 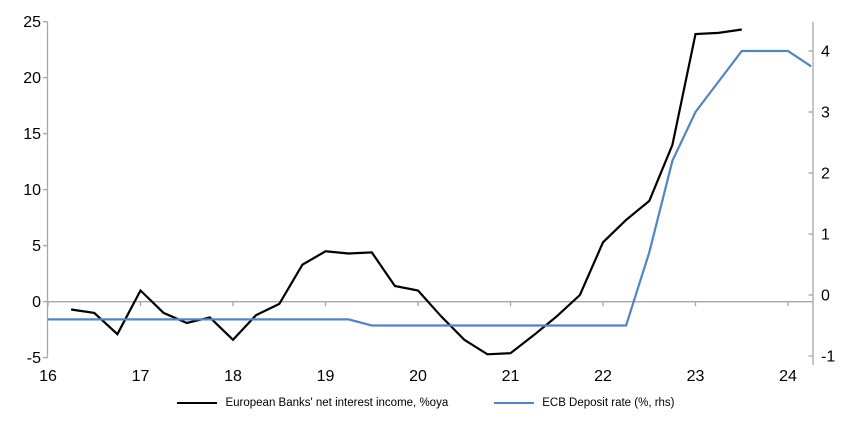 I want to click on svg-text: 2, so click(x=825, y=174).